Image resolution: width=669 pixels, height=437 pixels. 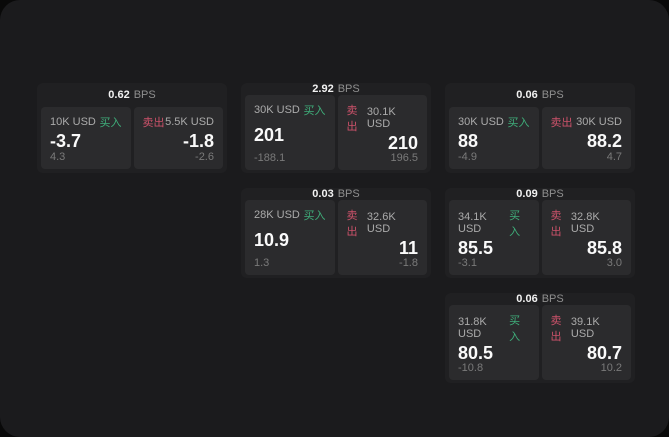 I want to click on buy-amount: 28K USD, so click(x=277, y=215).